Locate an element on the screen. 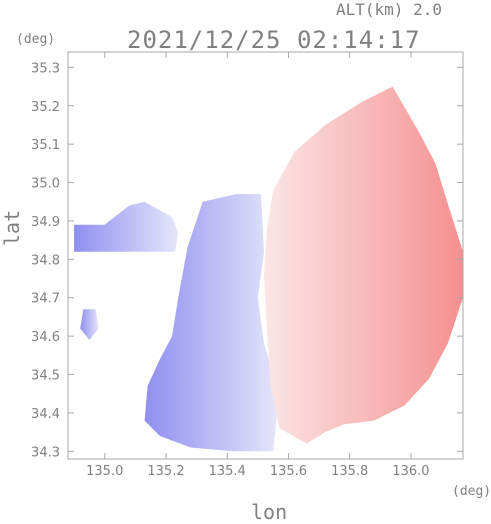 This screenshot has height=524, width=491. y-tick-label: 35.2 is located at coordinates (45, 107).